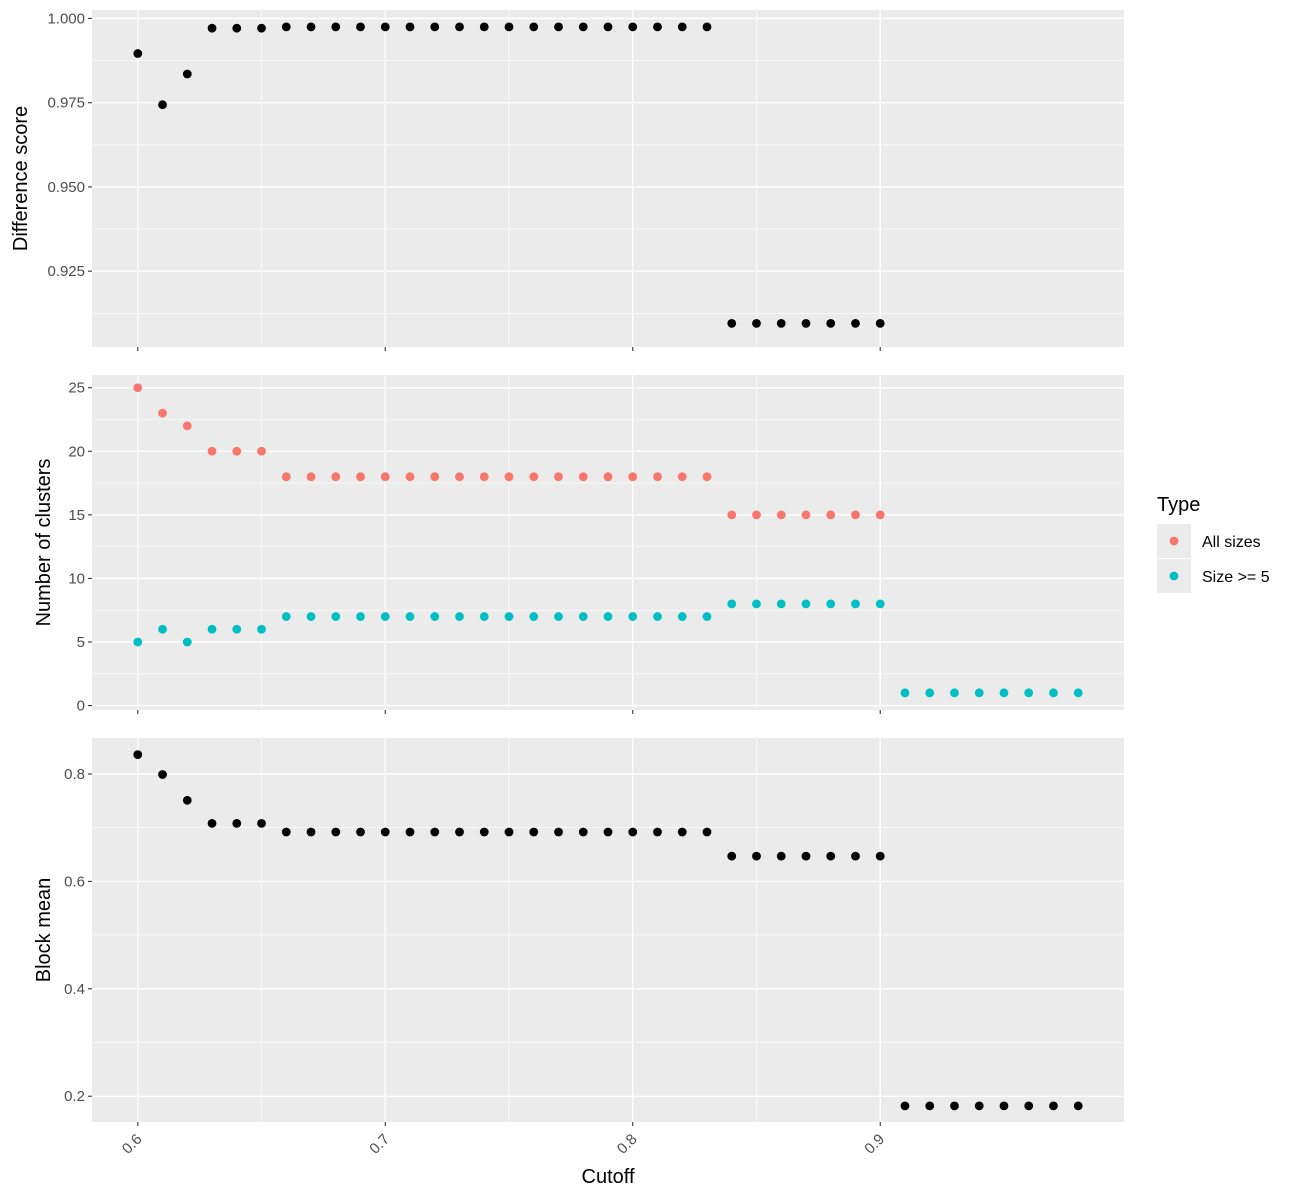  What do you see at coordinates (66, 18) in the screenshot?
I see `y-tick-label: 1.000` at bounding box center [66, 18].